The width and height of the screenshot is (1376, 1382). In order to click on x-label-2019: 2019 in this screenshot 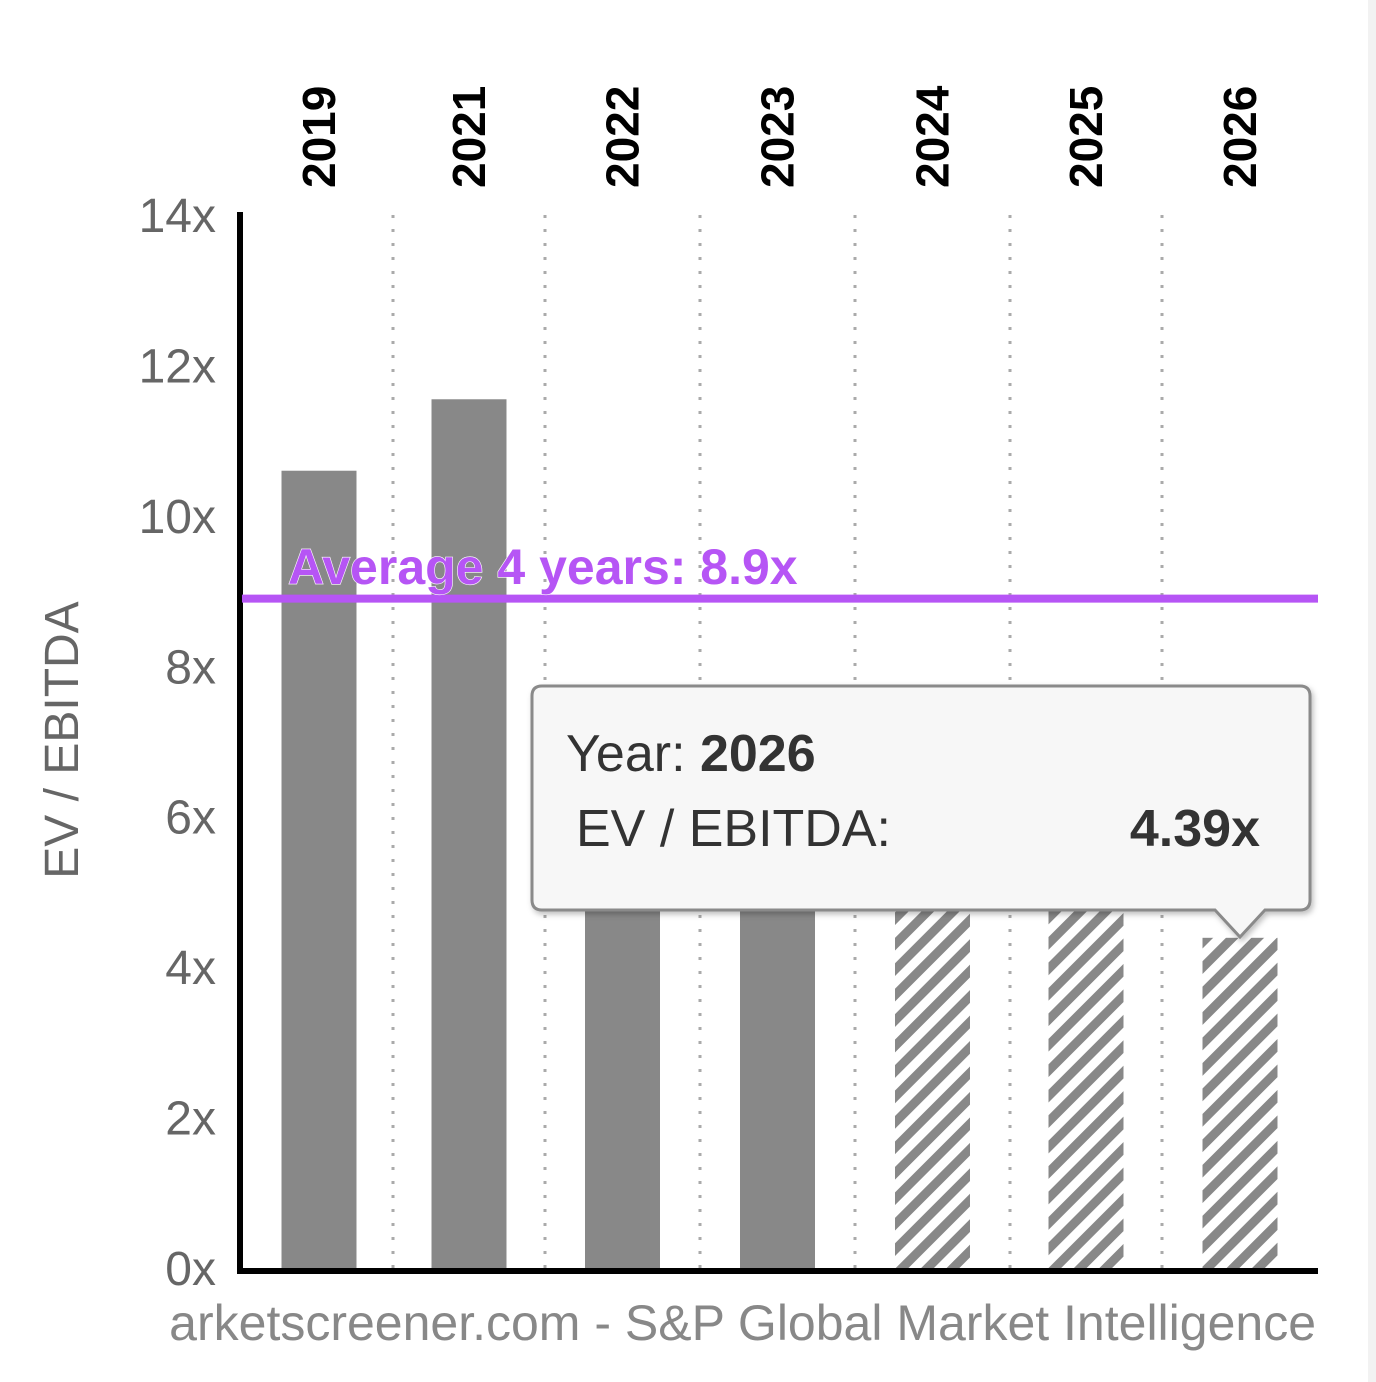, I will do `click(319, 137)`.